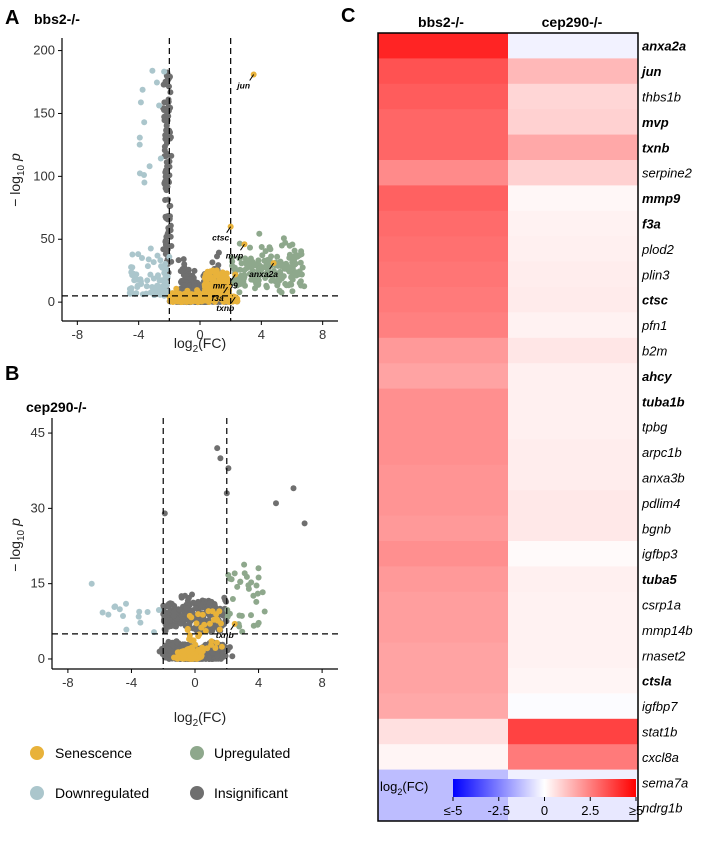  What do you see at coordinates (41, 658) in the screenshot?
I see `y-tick-label: 0` at bounding box center [41, 658].